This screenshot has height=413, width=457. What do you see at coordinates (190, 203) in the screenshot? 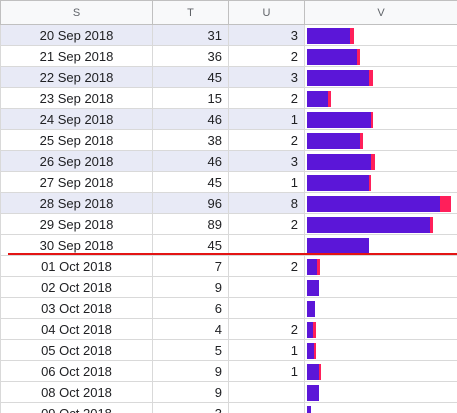
I see `value-t-cell: 96` at bounding box center [190, 203].